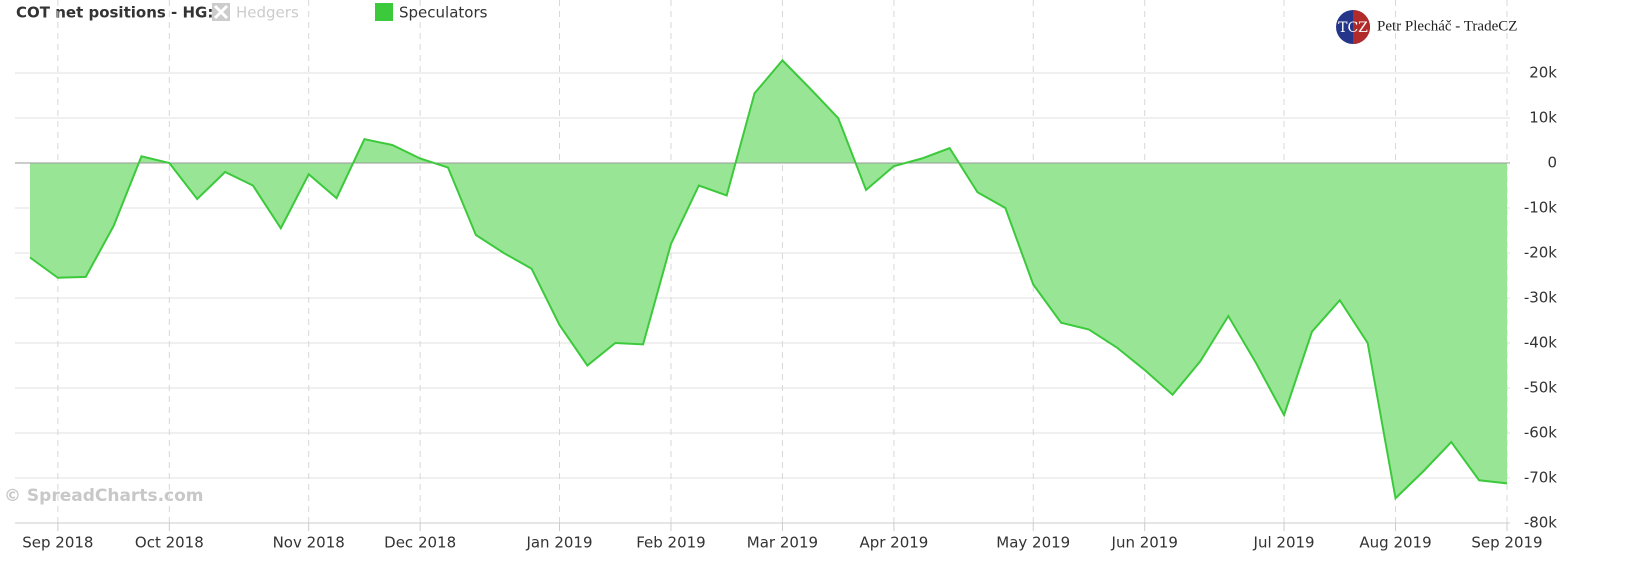  I want to click on x-tick-label: Jun 2019, so click(1144, 543).